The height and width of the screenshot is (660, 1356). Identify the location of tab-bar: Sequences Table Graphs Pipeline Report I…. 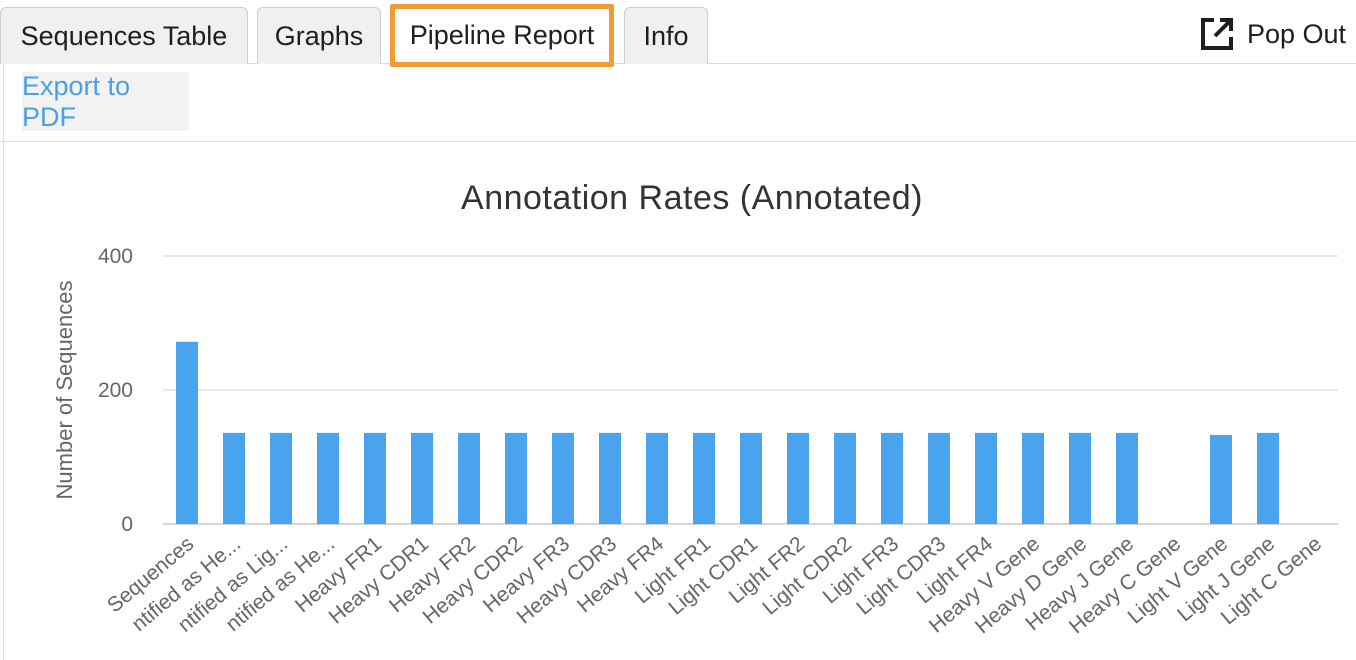
(678, 33).